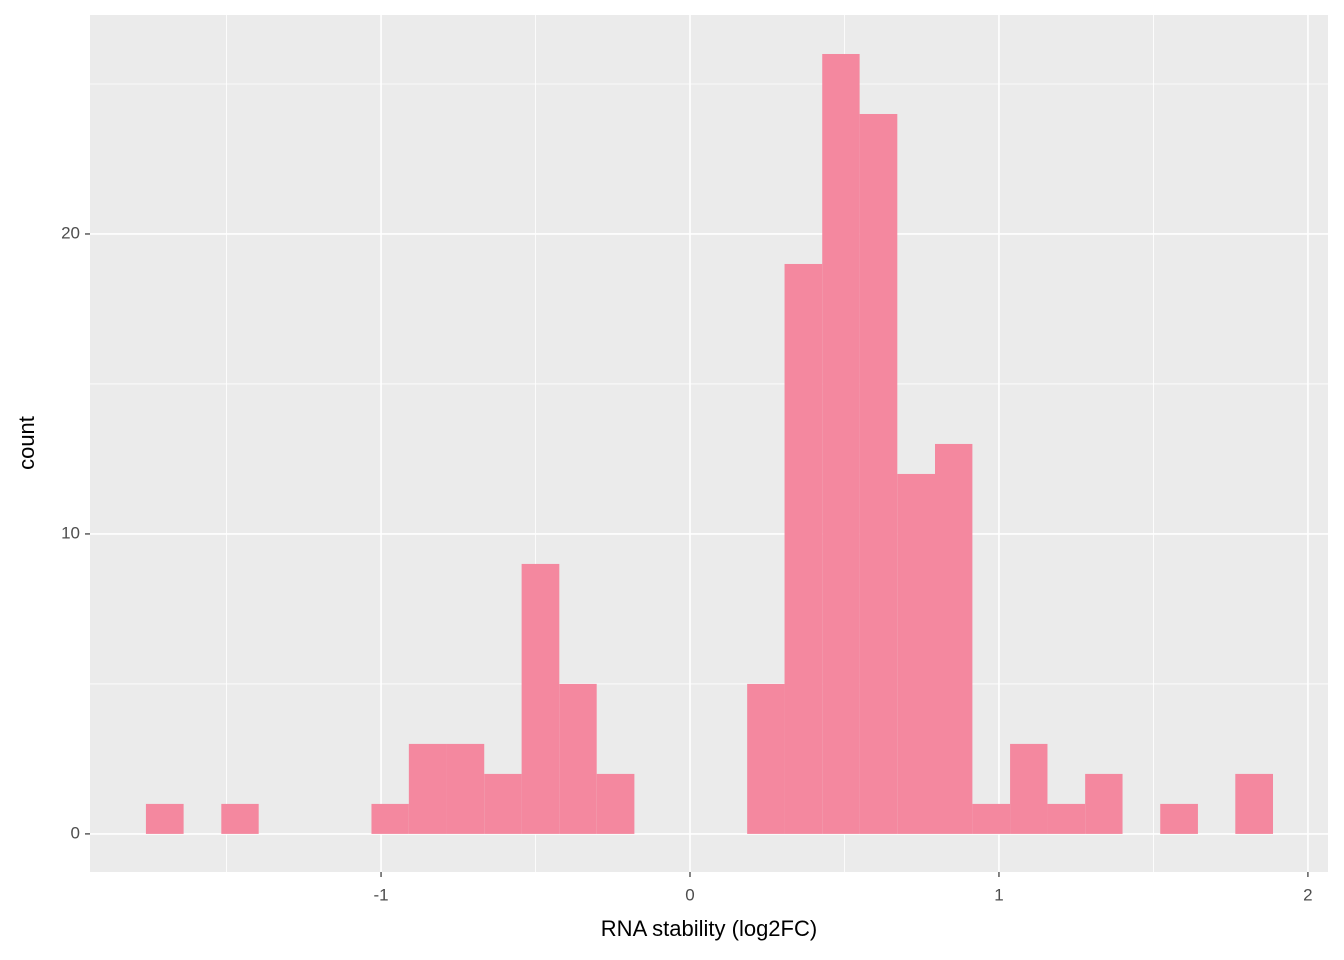 Image resolution: width=1344 pixels, height=960 pixels. I want to click on x-axis-title: RNA stability (log2FC), so click(709, 928).